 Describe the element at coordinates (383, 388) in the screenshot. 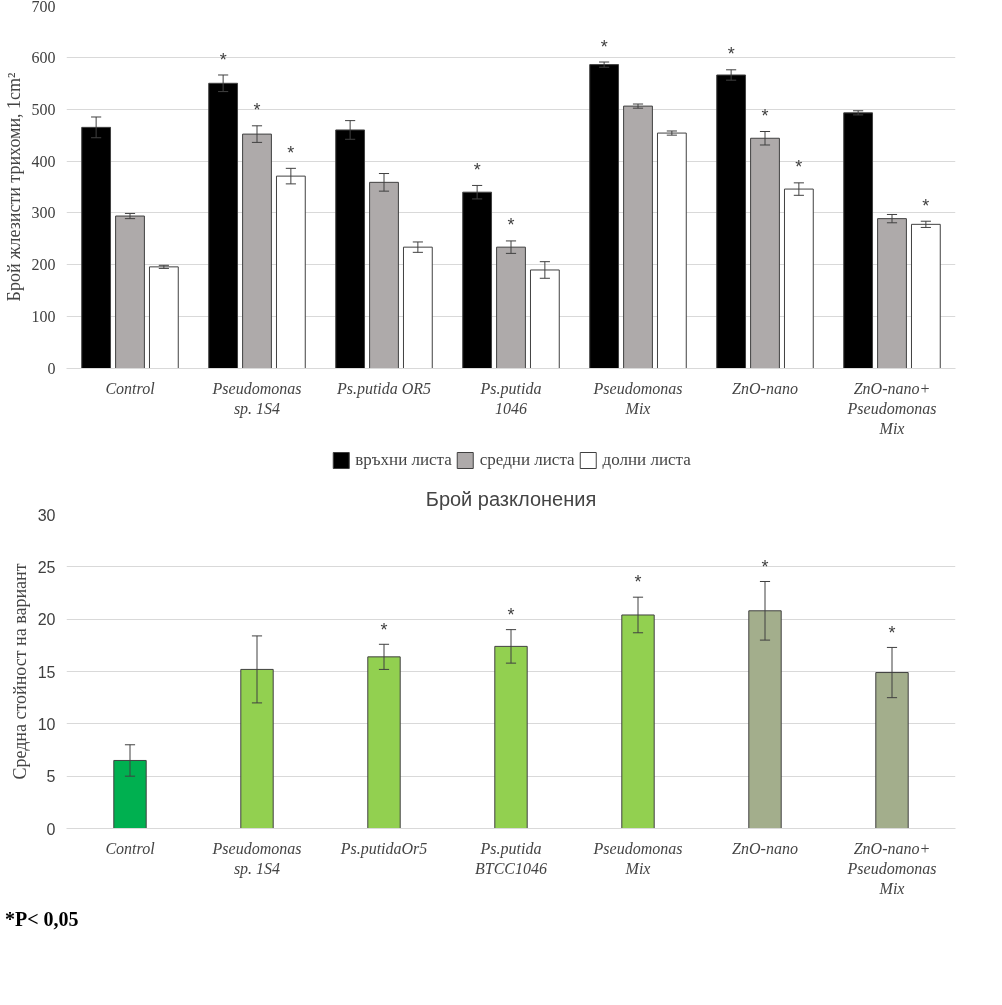

I see `x-tick-label: Ps.putida OR5` at that location.